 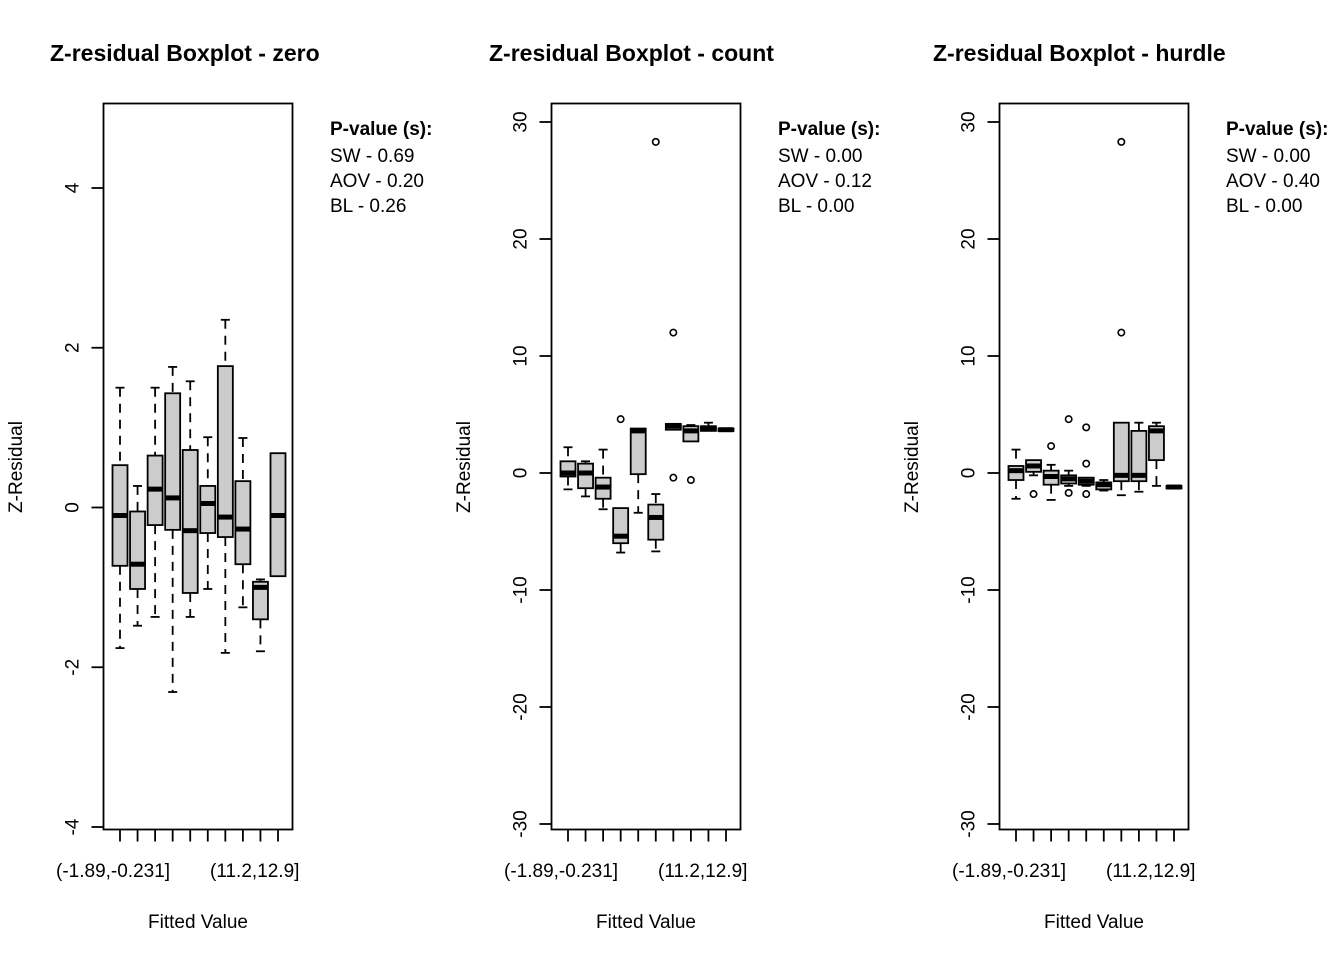 I want to click on y-tick-label: -30, so click(x=969, y=823).